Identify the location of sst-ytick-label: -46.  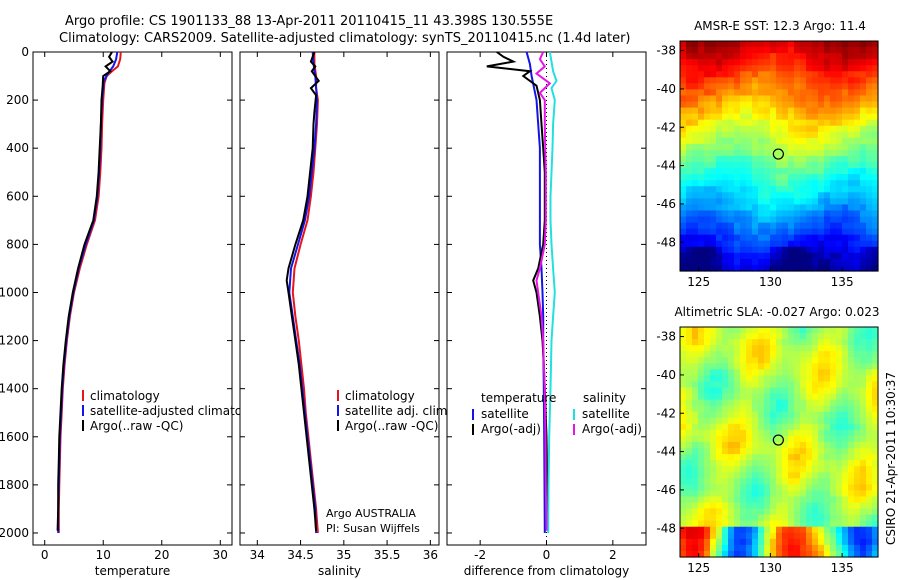
(666, 204).